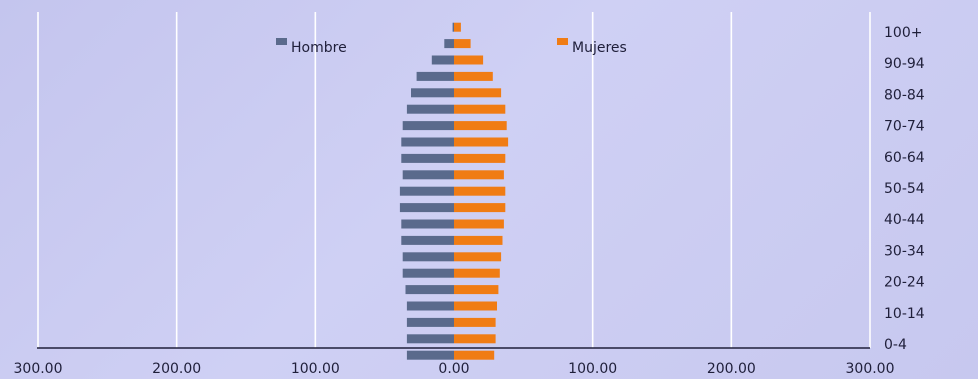 The height and width of the screenshot is (379, 978). I want to click on age-label-30-34: 30-34, so click(904, 251).